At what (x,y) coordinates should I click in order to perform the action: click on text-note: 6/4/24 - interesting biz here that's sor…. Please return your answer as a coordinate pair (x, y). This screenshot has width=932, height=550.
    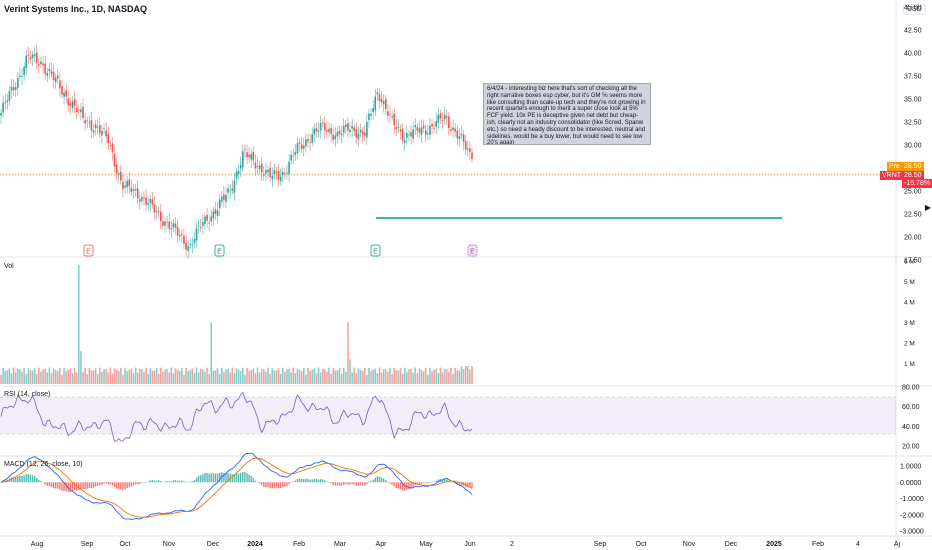
    Looking at the image, I should click on (567, 114).